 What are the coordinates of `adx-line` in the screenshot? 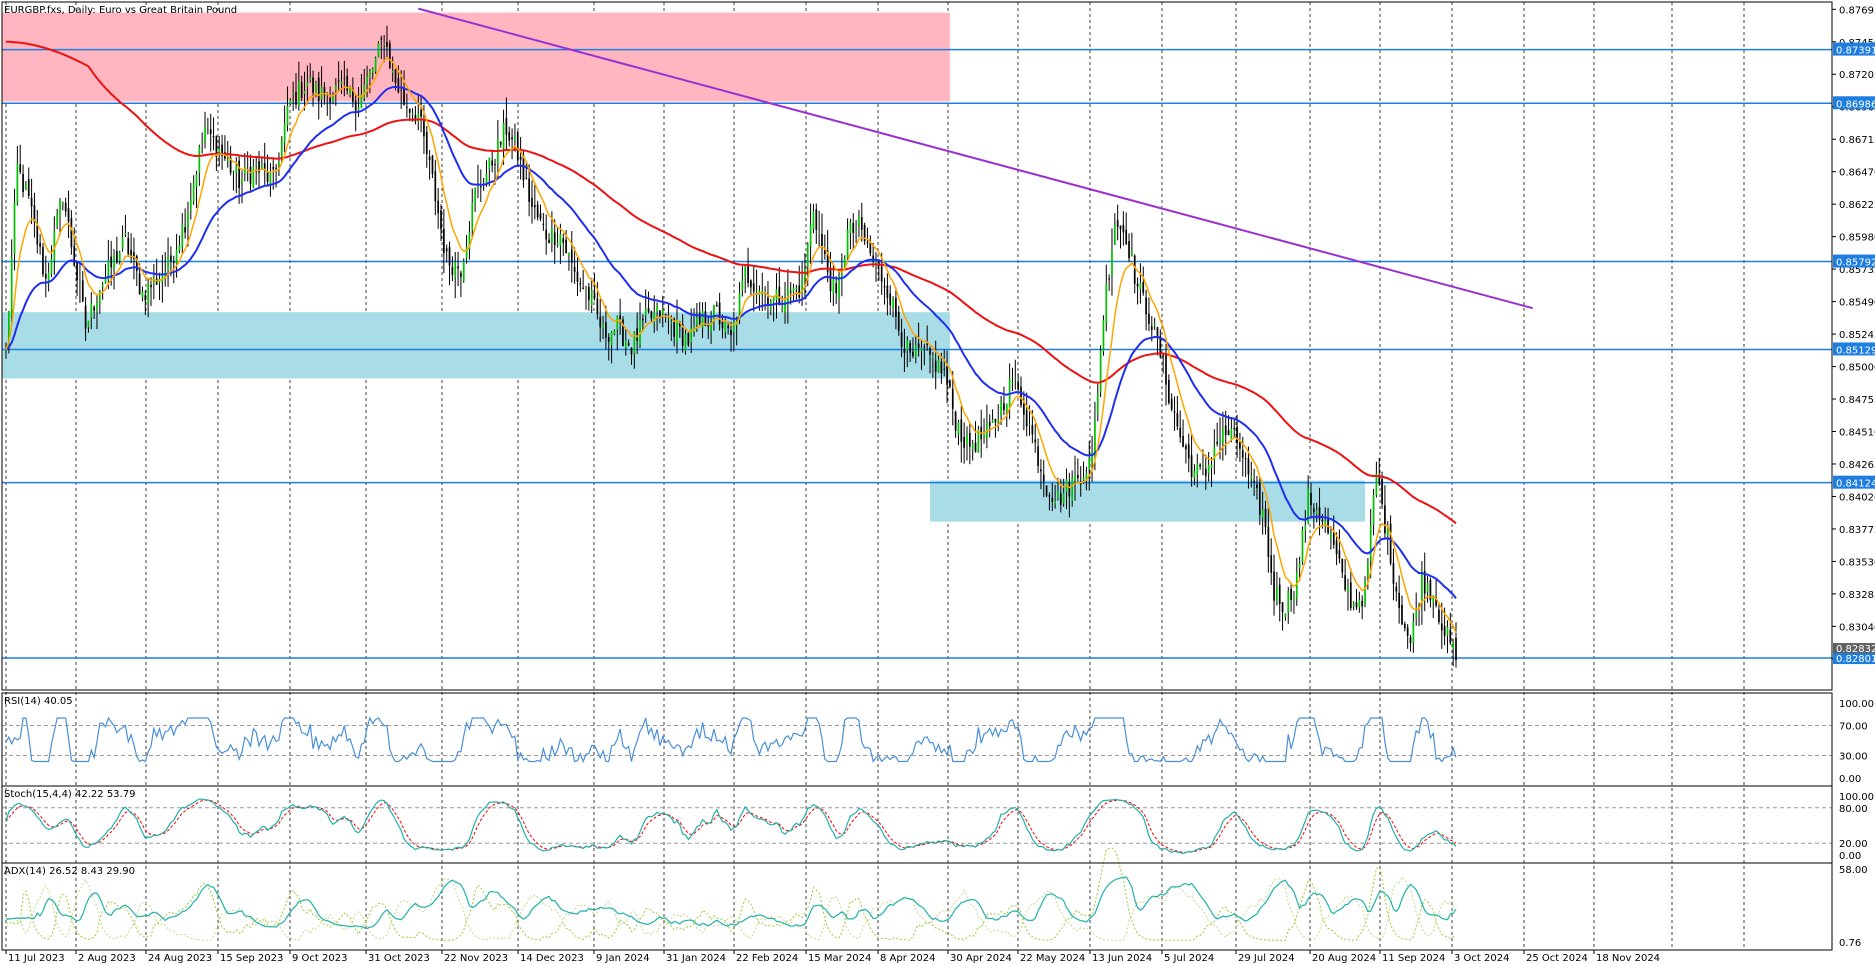 It's located at (731, 903).